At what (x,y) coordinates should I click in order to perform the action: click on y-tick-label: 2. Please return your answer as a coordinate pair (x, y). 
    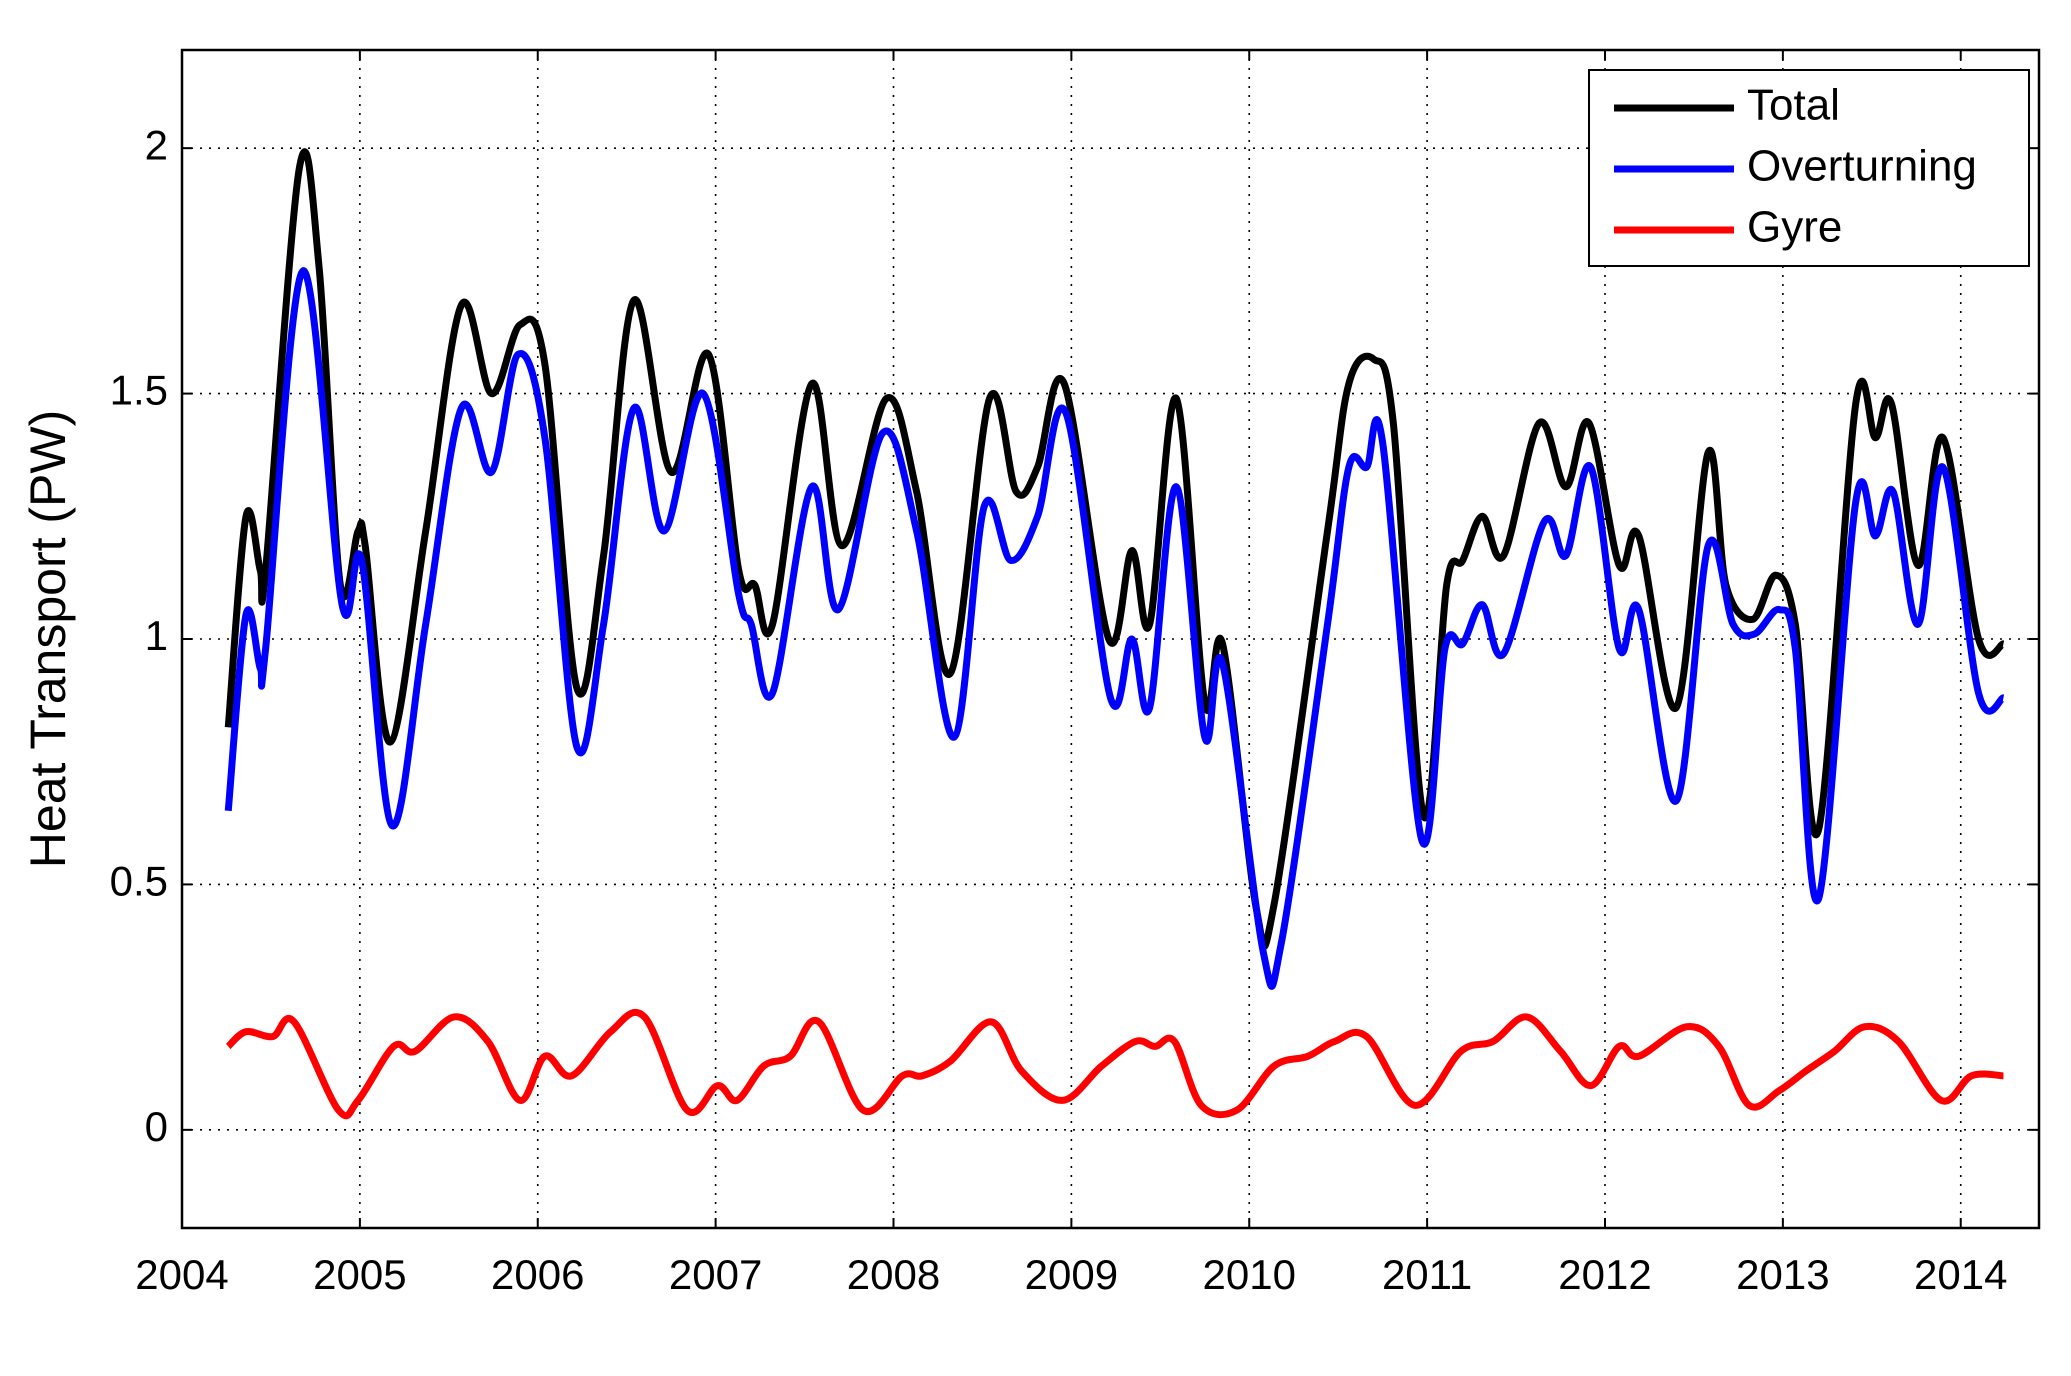
    Looking at the image, I should click on (156, 144).